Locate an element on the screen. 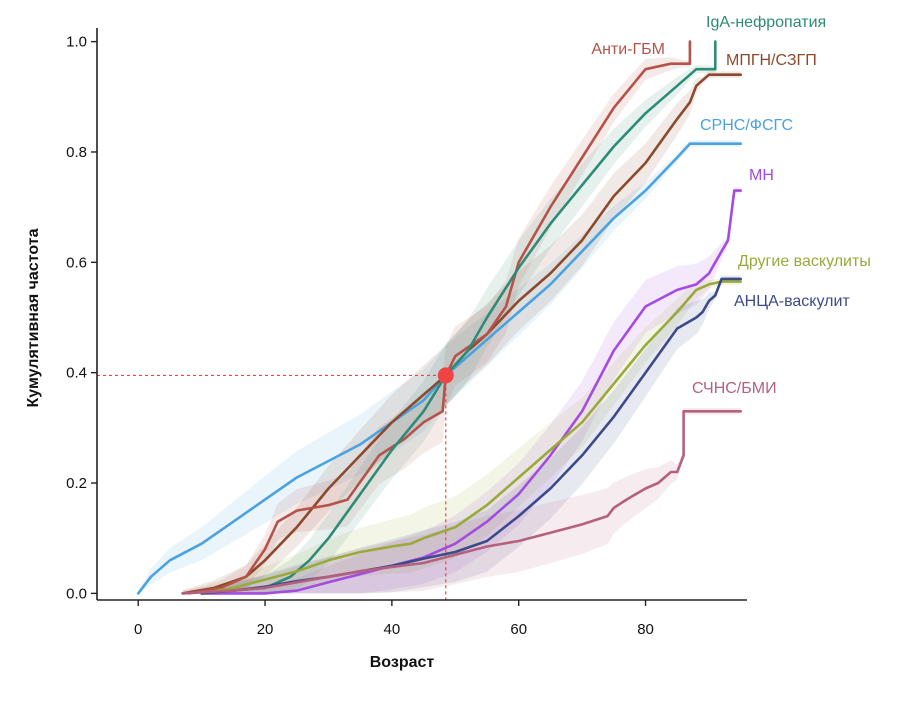  y-tick-label: 0.6 is located at coordinates (76, 262).